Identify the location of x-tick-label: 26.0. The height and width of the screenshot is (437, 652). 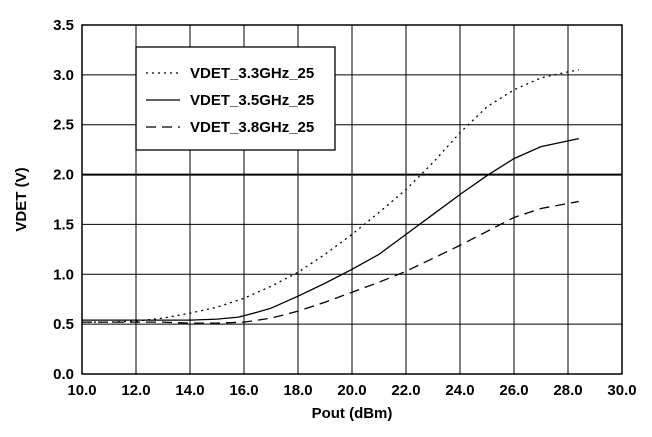
(513, 390).